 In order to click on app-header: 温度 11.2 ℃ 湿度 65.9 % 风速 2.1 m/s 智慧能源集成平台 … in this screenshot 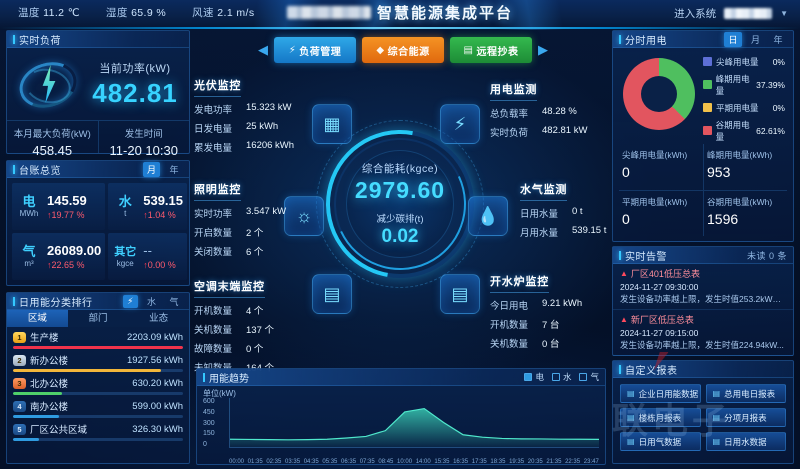, I will do `click(400, 15)`.